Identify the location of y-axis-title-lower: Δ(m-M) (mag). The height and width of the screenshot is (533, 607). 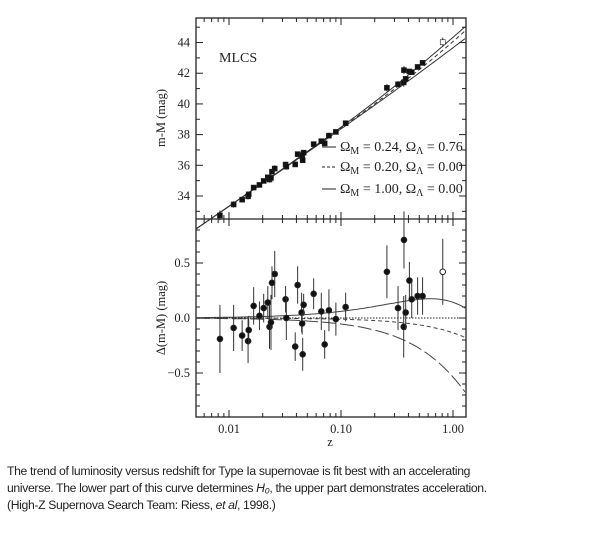
(161, 318).